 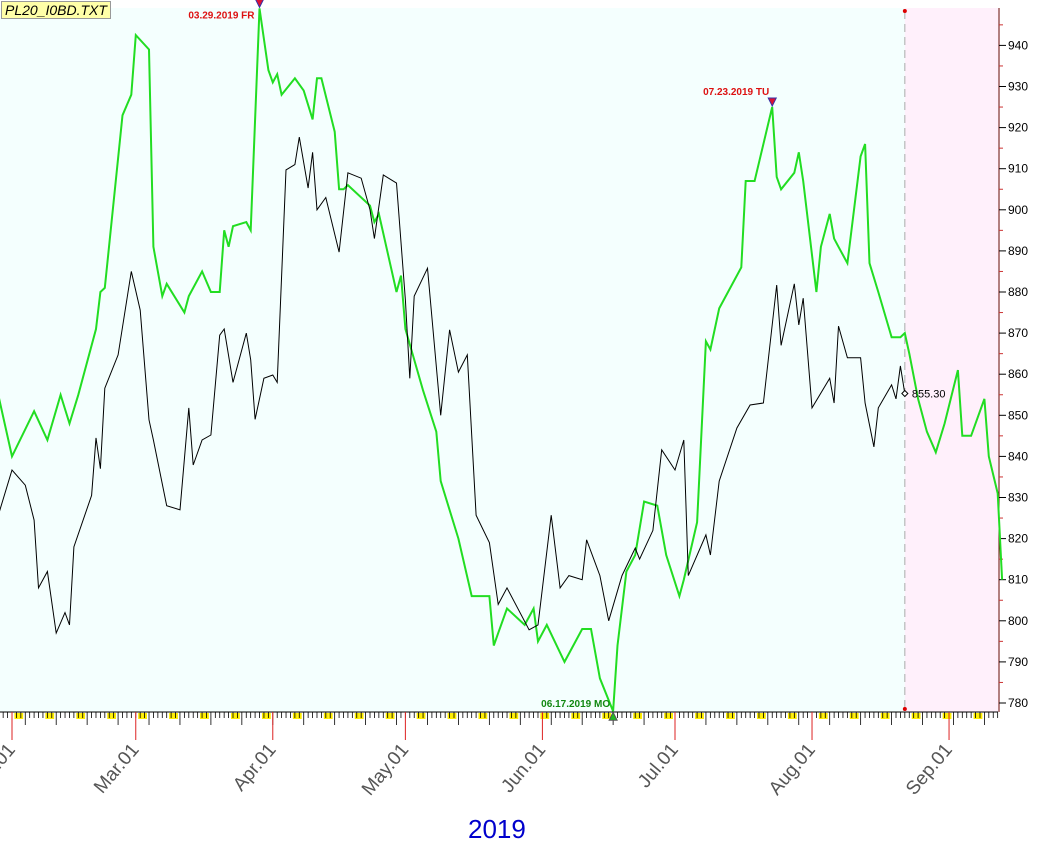 I want to click on y-tick-label: 850, so click(x=1018, y=415).